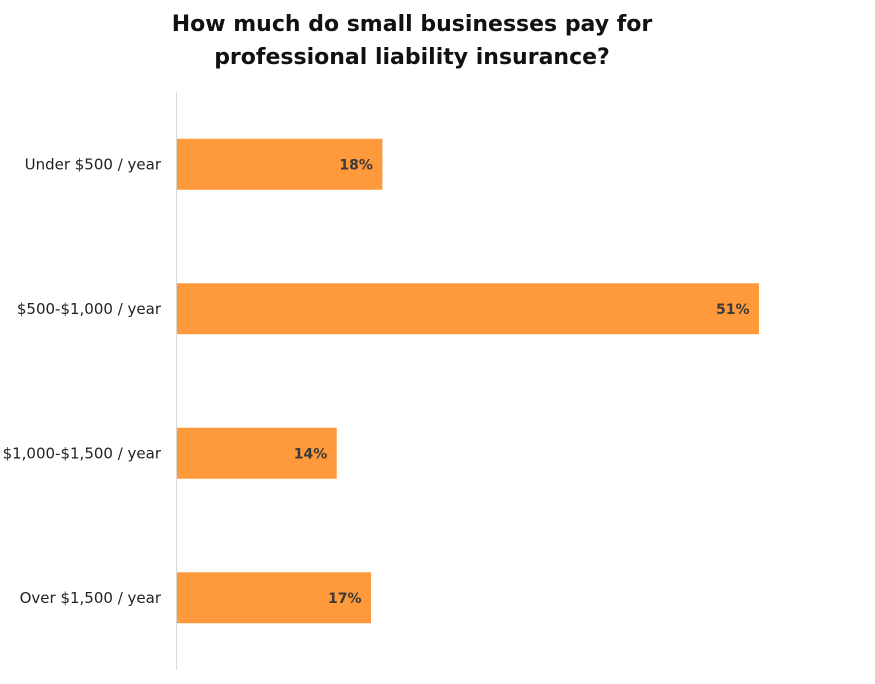 The image size is (875, 684). I want to click on chart-title-line-1: How much do small businesses pay for, so click(412, 24).